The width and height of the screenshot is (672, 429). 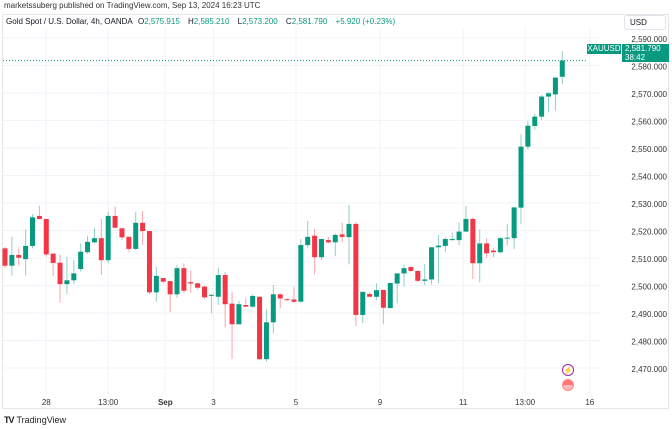 I want to click on currency-button: USD, so click(x=645, y=22).